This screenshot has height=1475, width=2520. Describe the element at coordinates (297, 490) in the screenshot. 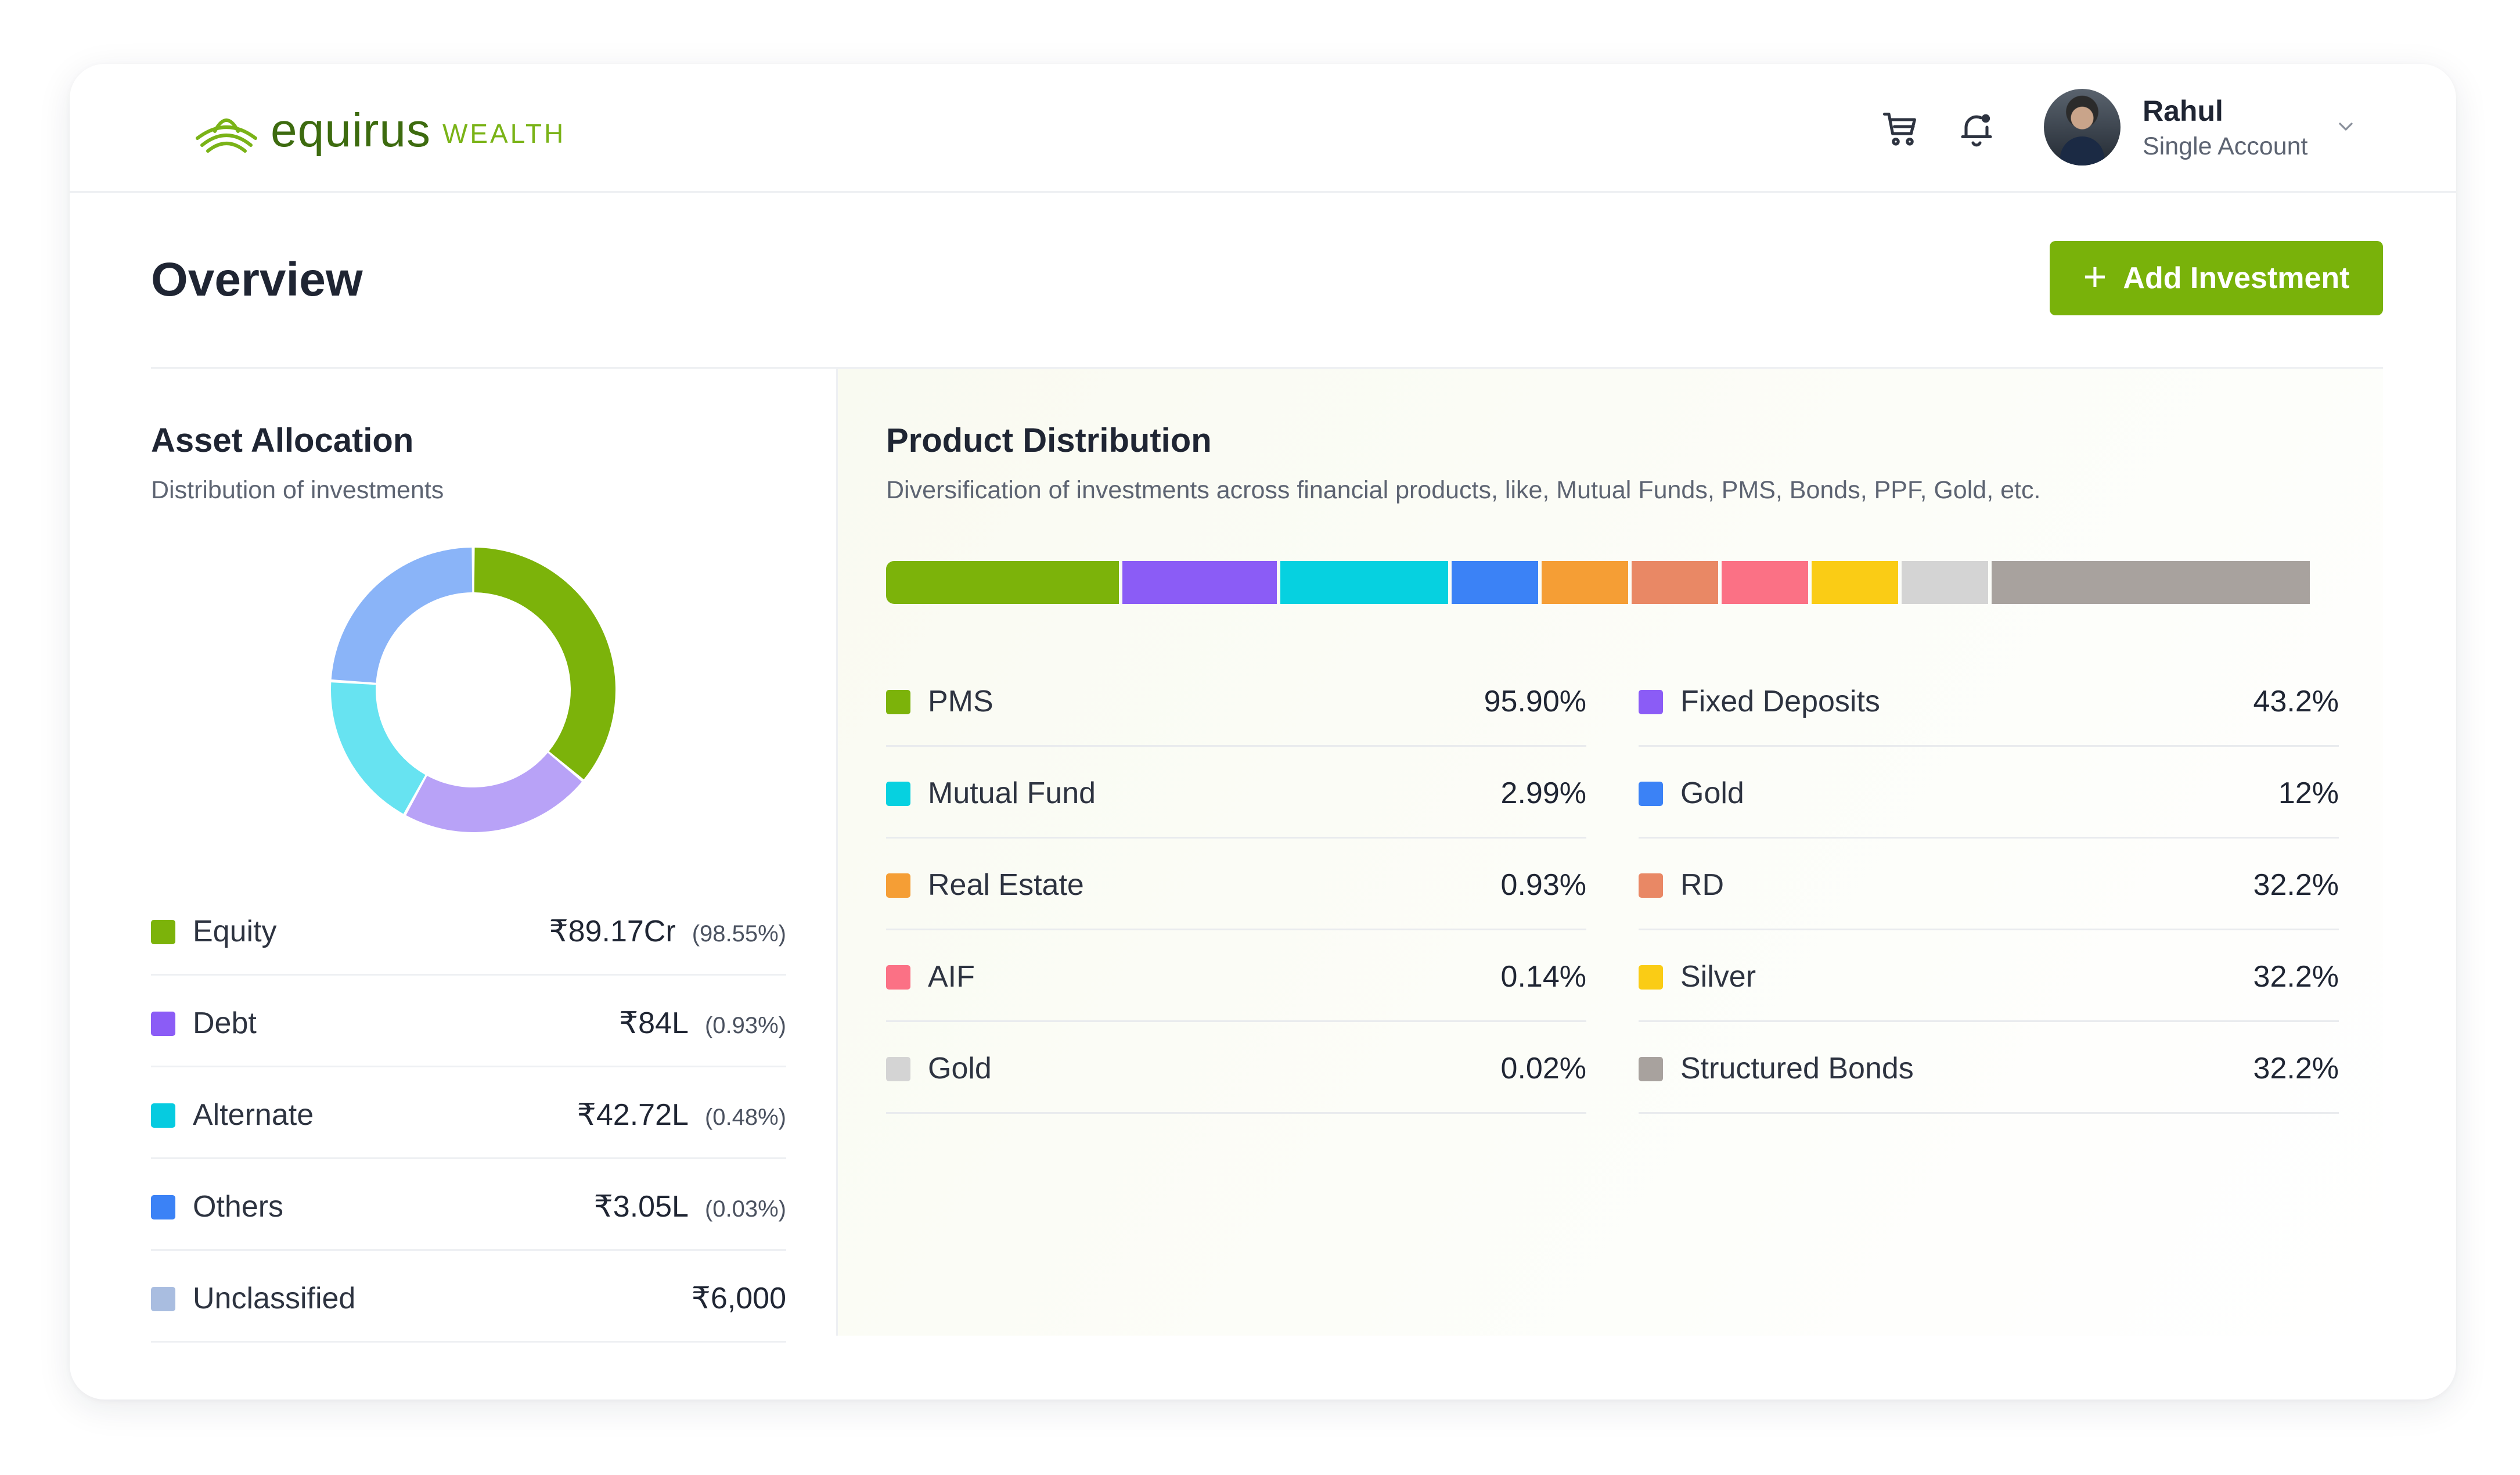

I see `asset-allocation-subtitle: Distribution of investments` at that location.